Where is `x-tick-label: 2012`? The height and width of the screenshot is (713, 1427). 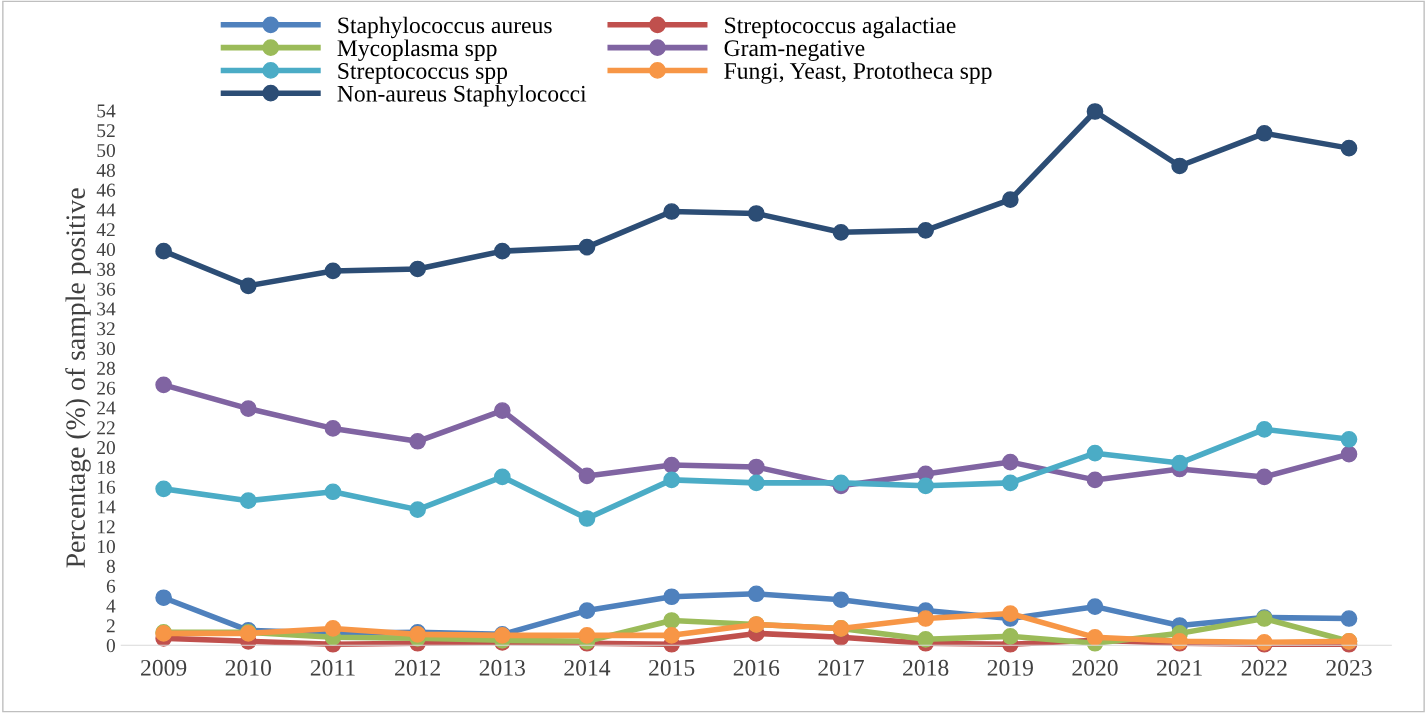 x-tick-label: 2012 is located at coordinates (417, 667).